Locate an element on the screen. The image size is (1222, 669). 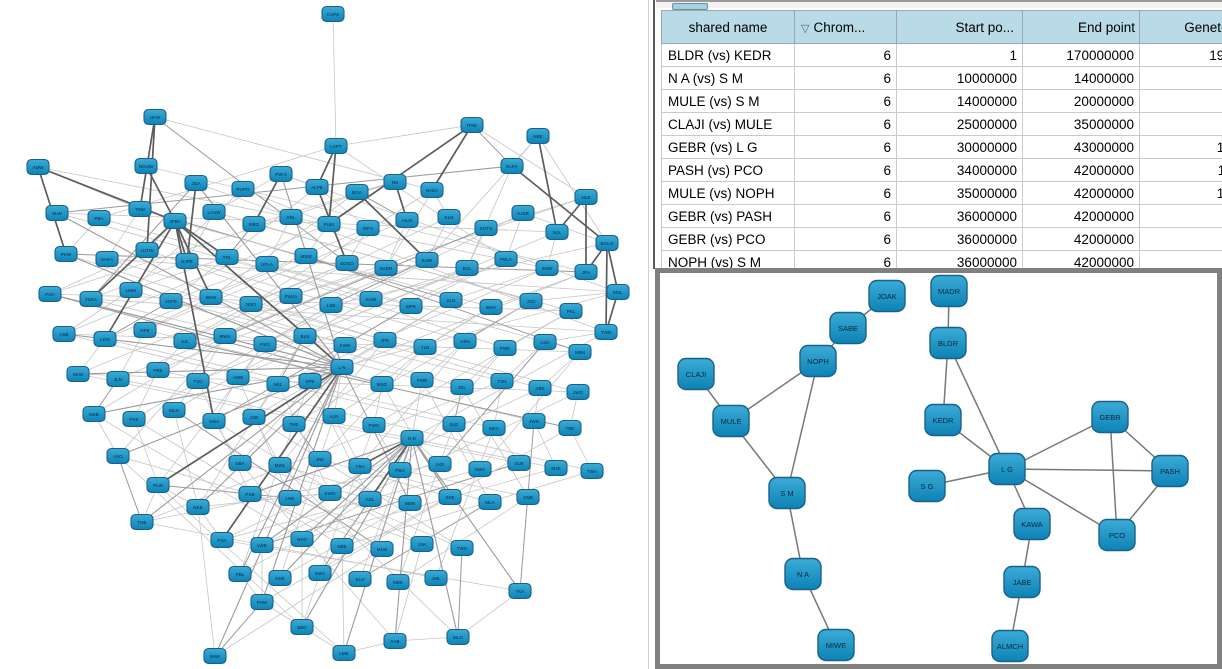
network-node: AWB is located at coordinates (238, 377).